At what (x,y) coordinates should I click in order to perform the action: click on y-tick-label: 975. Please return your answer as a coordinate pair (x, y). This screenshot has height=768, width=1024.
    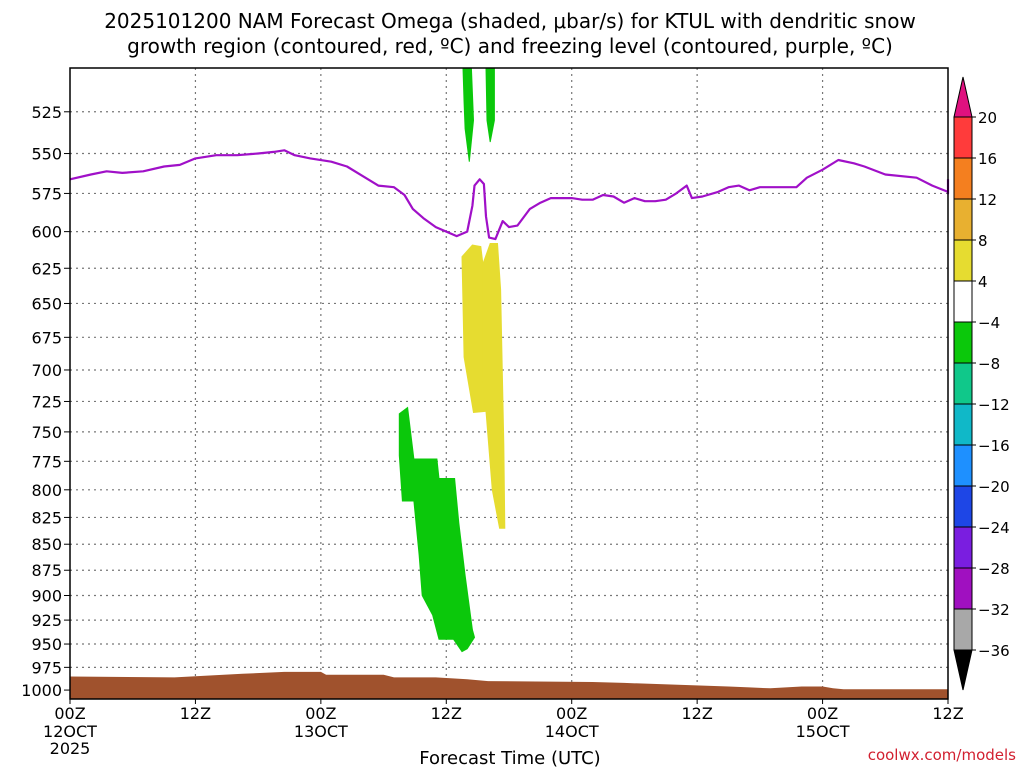
    Looking at the image, I should click on (46, 667).